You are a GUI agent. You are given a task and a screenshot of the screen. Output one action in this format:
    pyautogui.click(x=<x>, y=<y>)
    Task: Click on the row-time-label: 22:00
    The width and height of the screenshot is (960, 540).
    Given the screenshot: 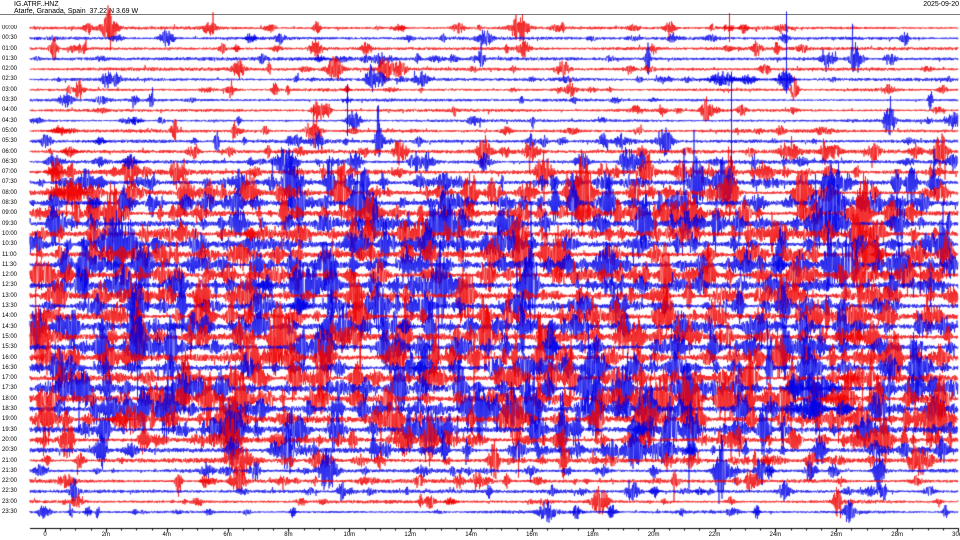 What is the action you would take?
    pyautogui.click(x=10, y=481)
    